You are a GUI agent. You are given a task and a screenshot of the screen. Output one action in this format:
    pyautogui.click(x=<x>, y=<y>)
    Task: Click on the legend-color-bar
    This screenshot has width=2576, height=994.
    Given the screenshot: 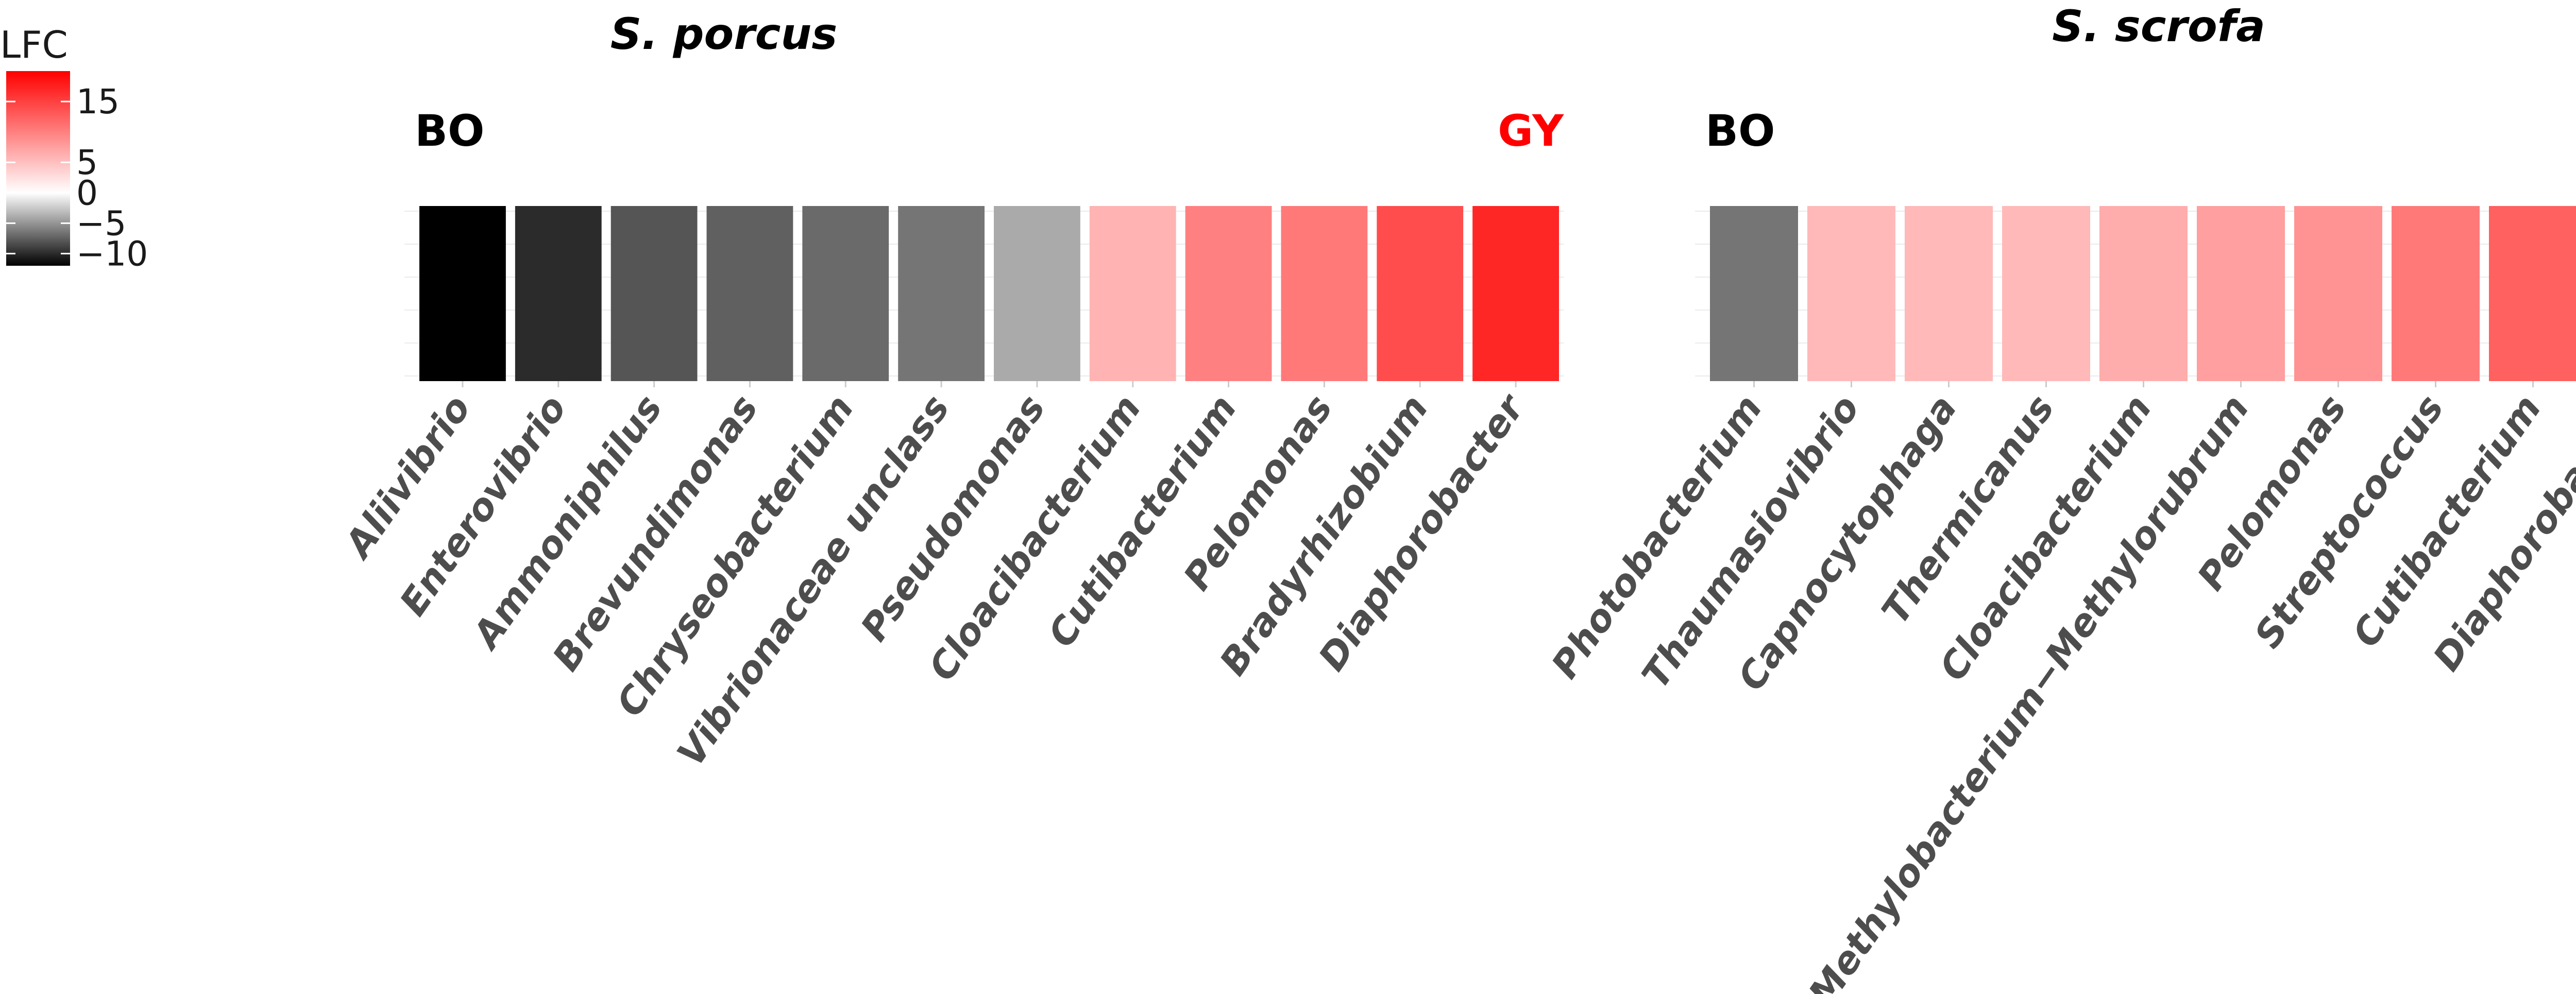 What is the action you would take?
    pyautogui.click(x=38, y=168)
    